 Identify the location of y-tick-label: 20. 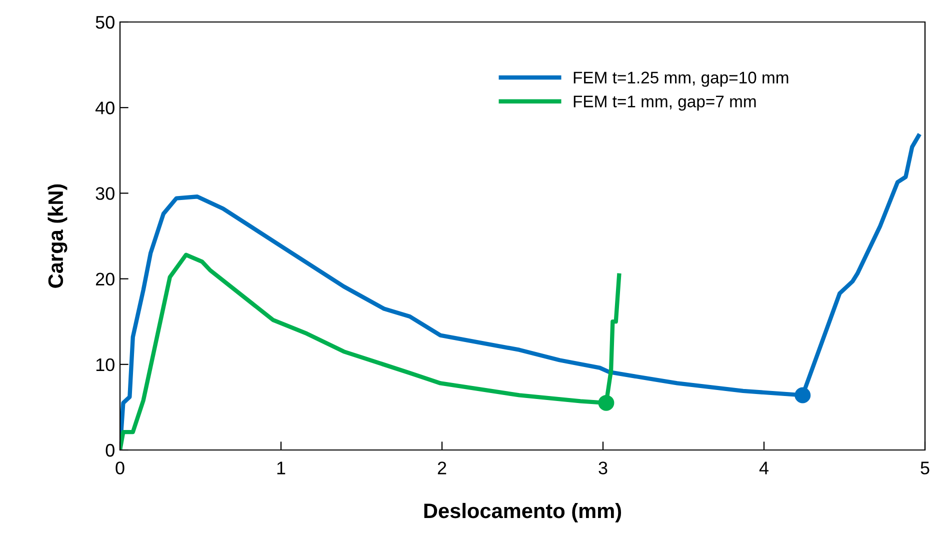
(105, 279).